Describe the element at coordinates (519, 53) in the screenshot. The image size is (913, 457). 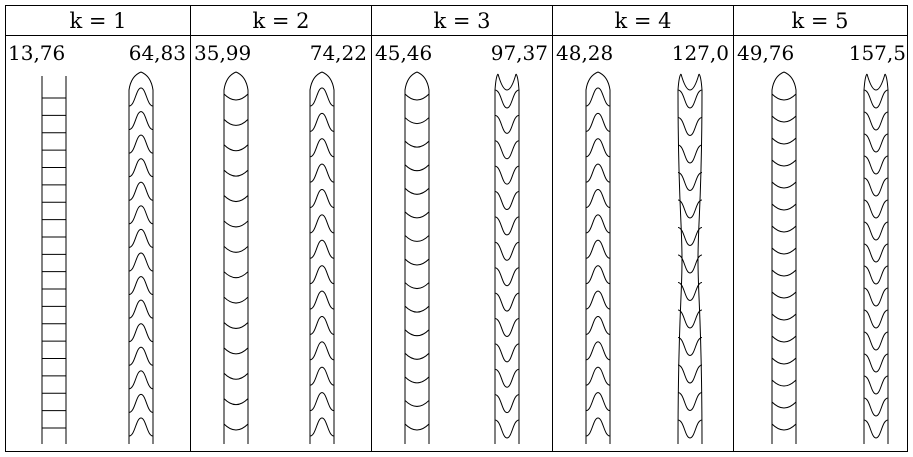
I see `frequency-value: 97,37` at that location.